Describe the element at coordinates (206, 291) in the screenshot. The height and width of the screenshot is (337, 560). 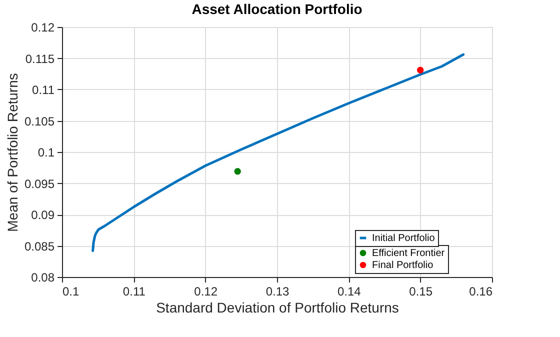
I see `x-tick-label: 0.12` at that location.